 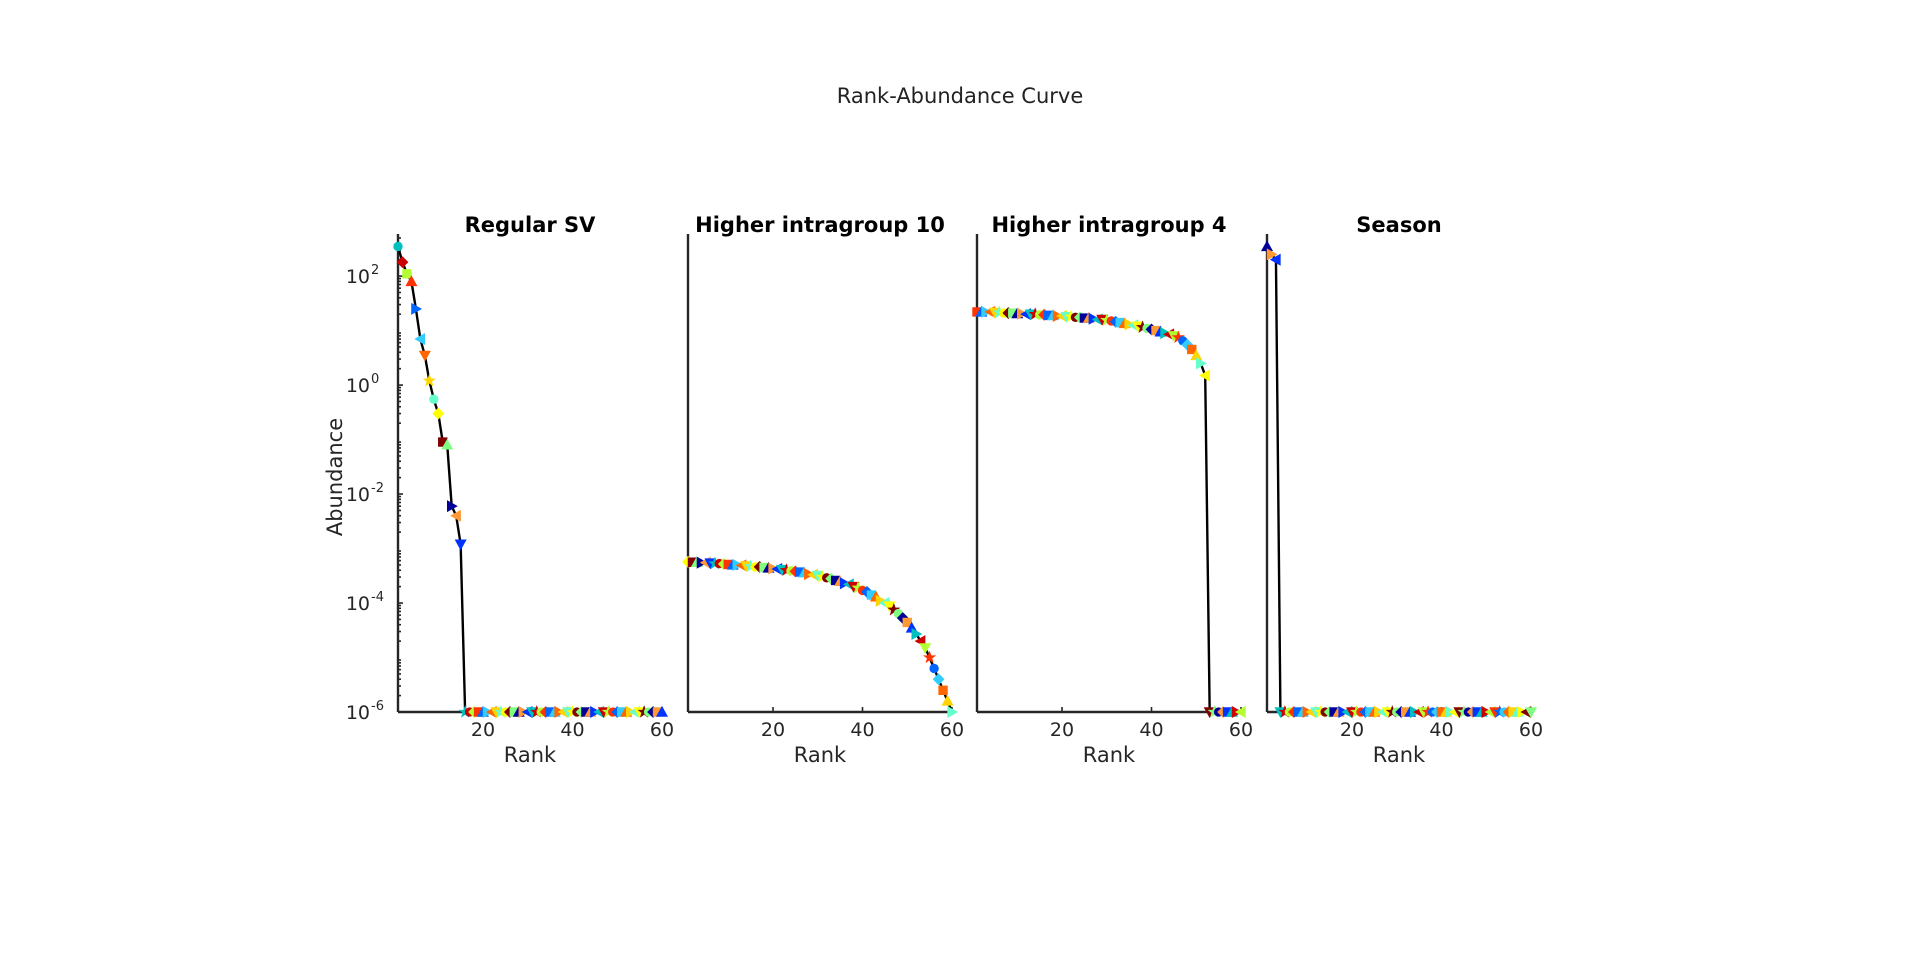 What do you see at coordinates (531, 225) in the screenshot?
I see `panel-title: Regular SV` at bounding box center [531, 225].